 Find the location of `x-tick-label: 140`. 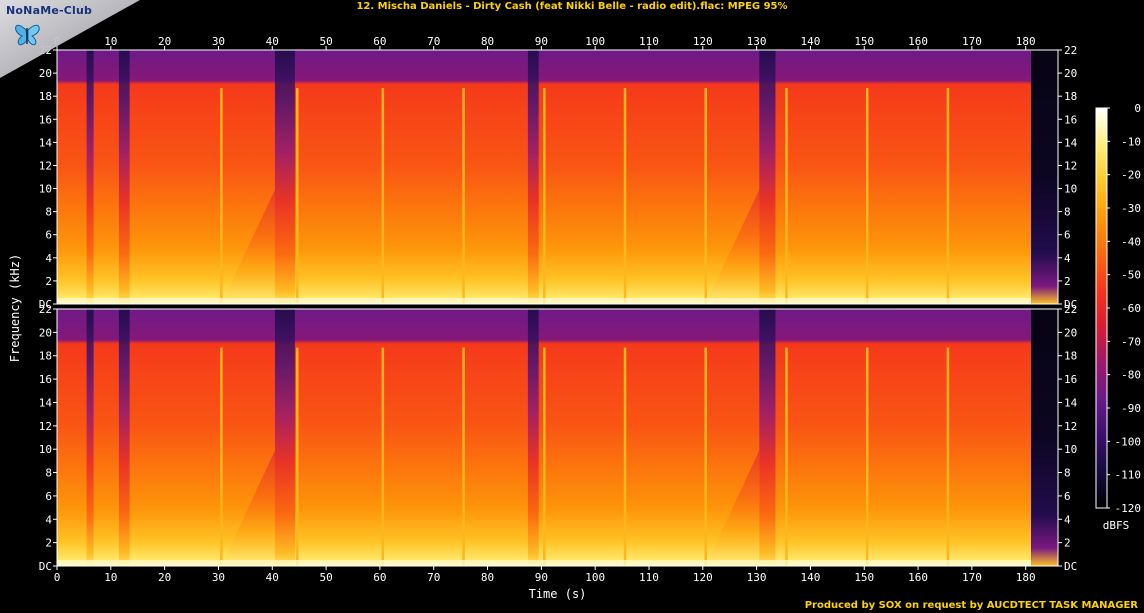

x-tick-label: 140 is located at coordinates (811, 41).